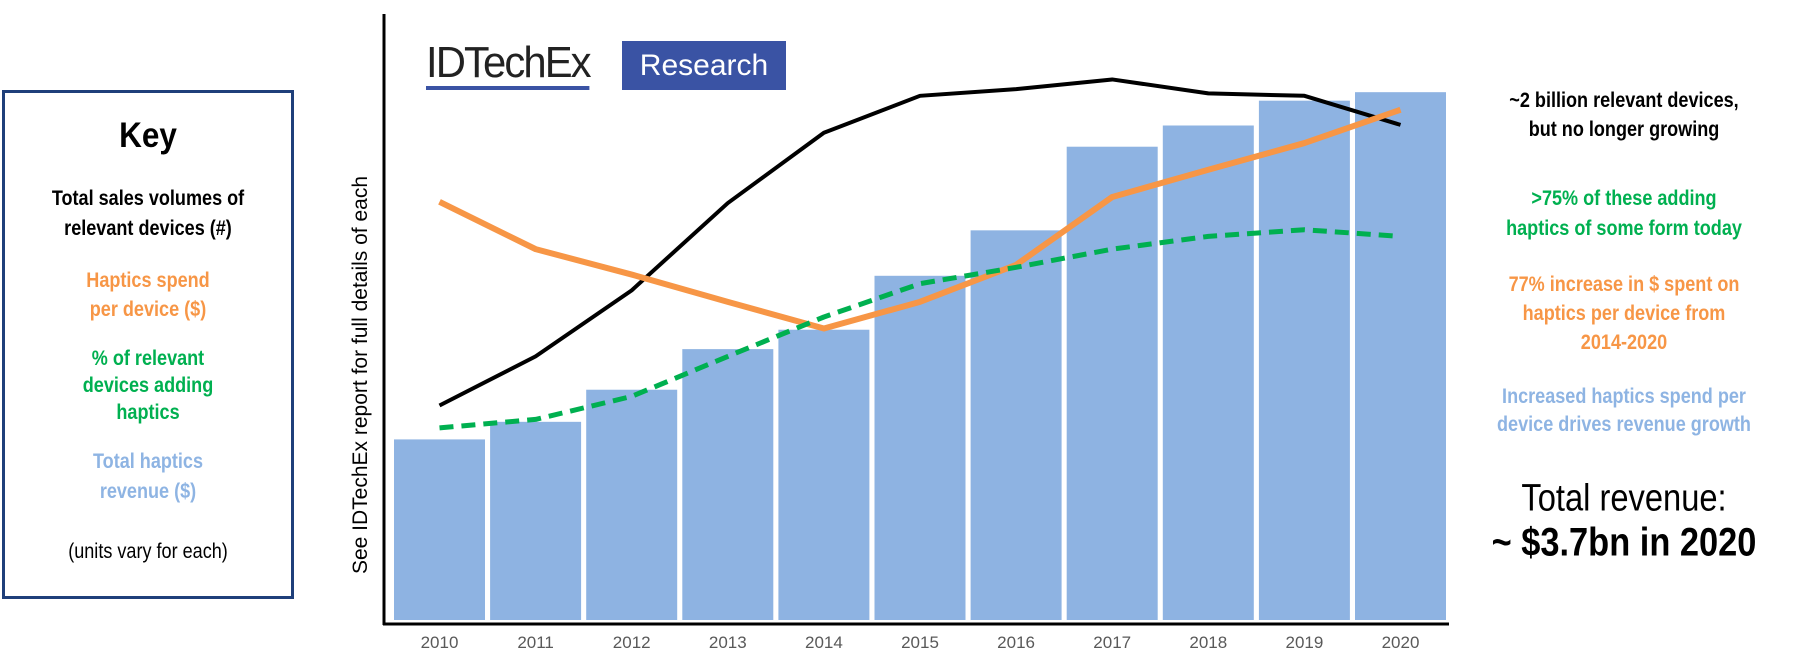 This screenshot has height=669, width=1797. Describe the element at coordinates (1112, 383) in the screenshot. I see `bar-2017` at that location.